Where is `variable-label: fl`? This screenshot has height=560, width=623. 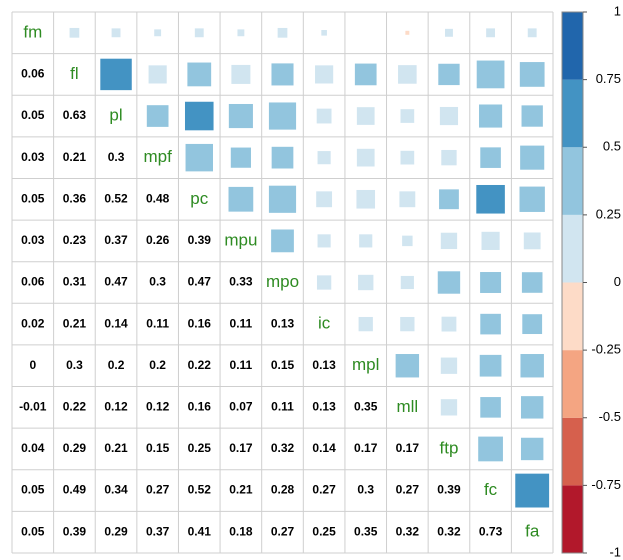 variable-label: fl is located at coordinates (74, 73).